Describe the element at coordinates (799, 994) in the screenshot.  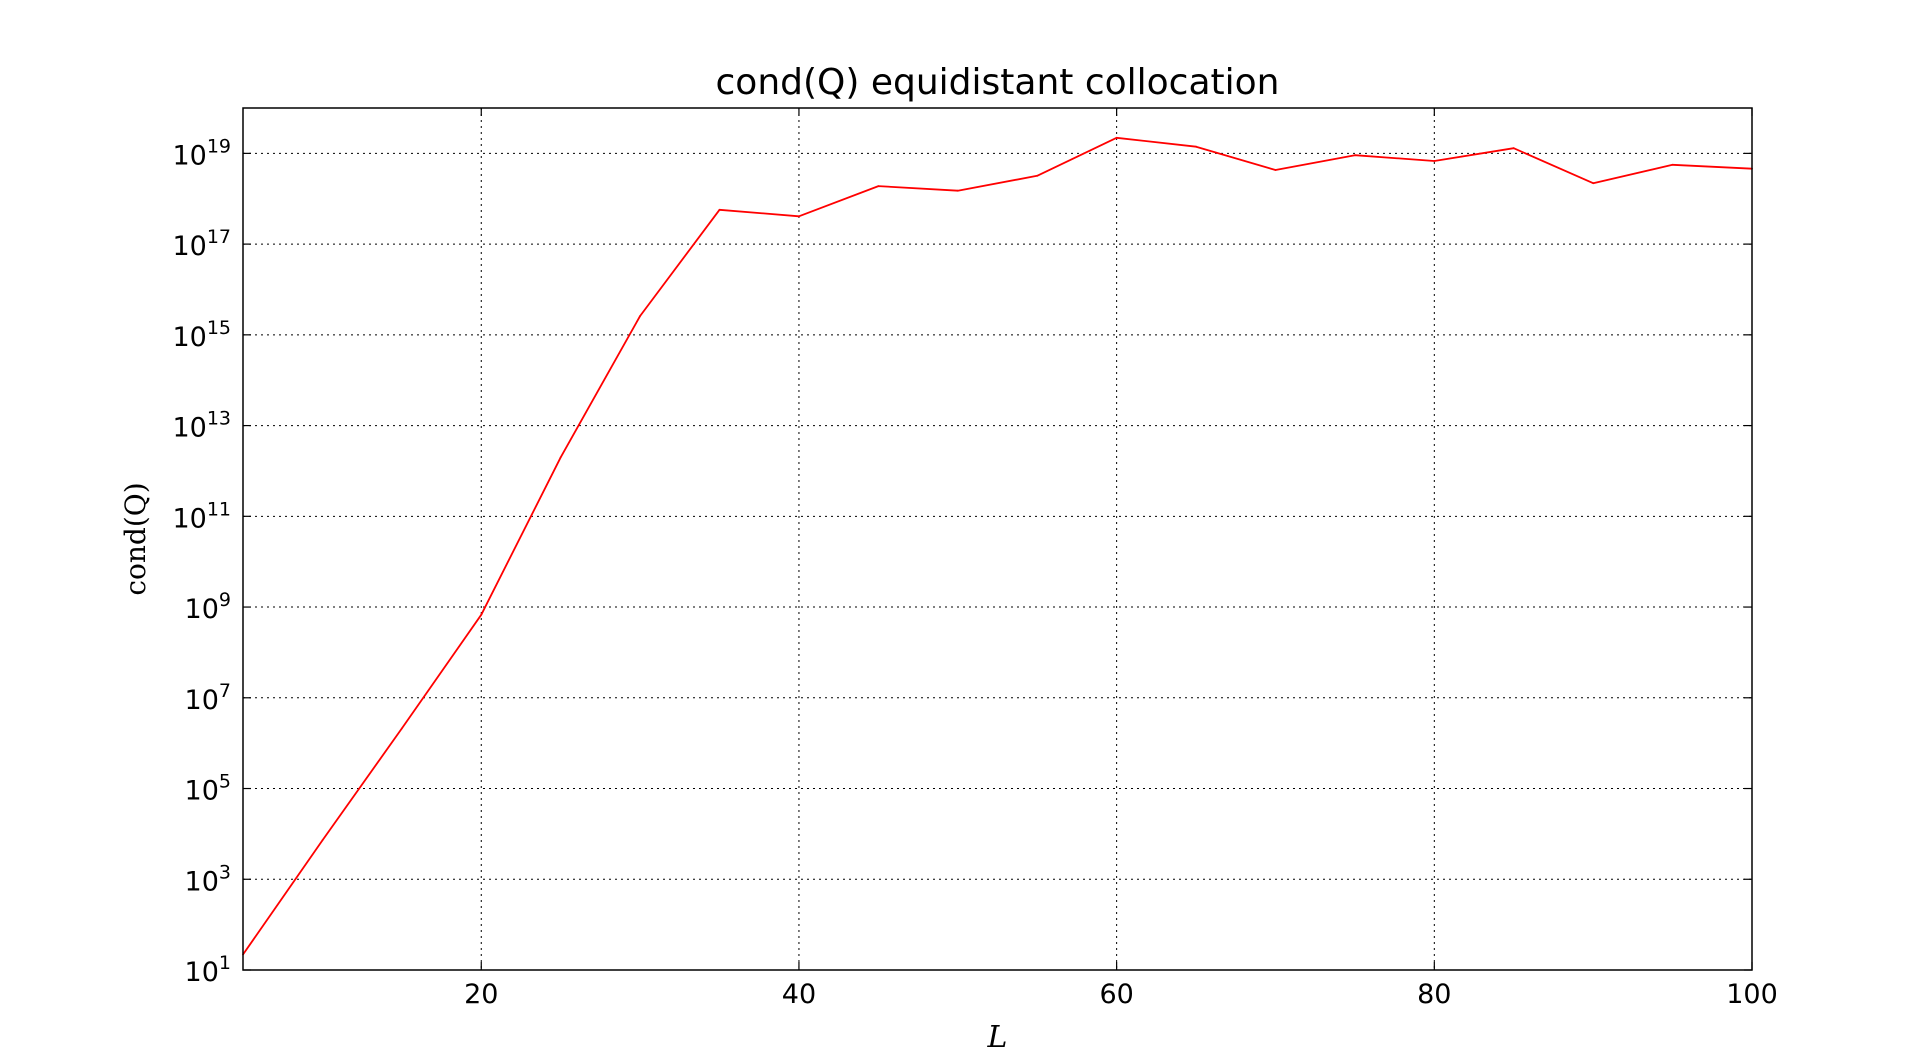
I see `x-tick-label: 40` at that location.